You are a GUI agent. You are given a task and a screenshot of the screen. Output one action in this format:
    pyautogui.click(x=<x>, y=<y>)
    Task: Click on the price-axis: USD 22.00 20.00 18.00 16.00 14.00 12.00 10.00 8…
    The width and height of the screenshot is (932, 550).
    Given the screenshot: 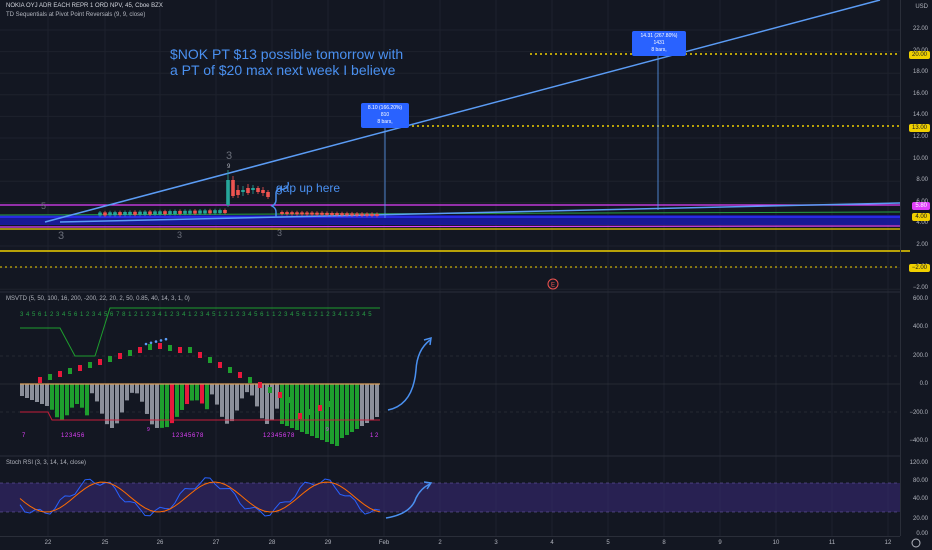 What is the action you would take?
    pyautogui.click(x=916, y=268)
    